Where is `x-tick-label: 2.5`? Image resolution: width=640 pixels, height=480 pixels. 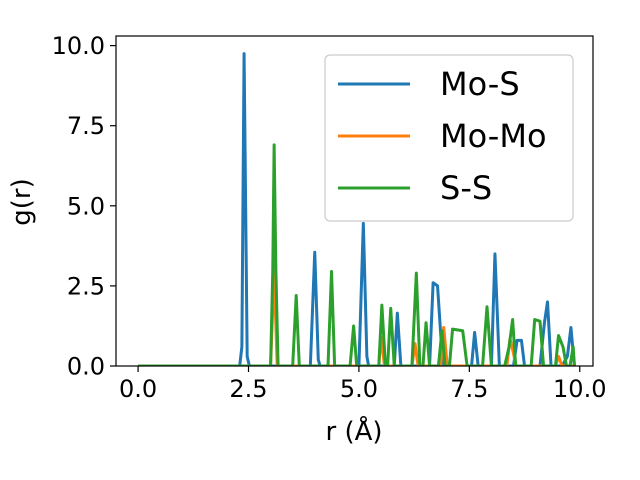 x-tick-label: 2.5 is located at coordinates (248, 389).